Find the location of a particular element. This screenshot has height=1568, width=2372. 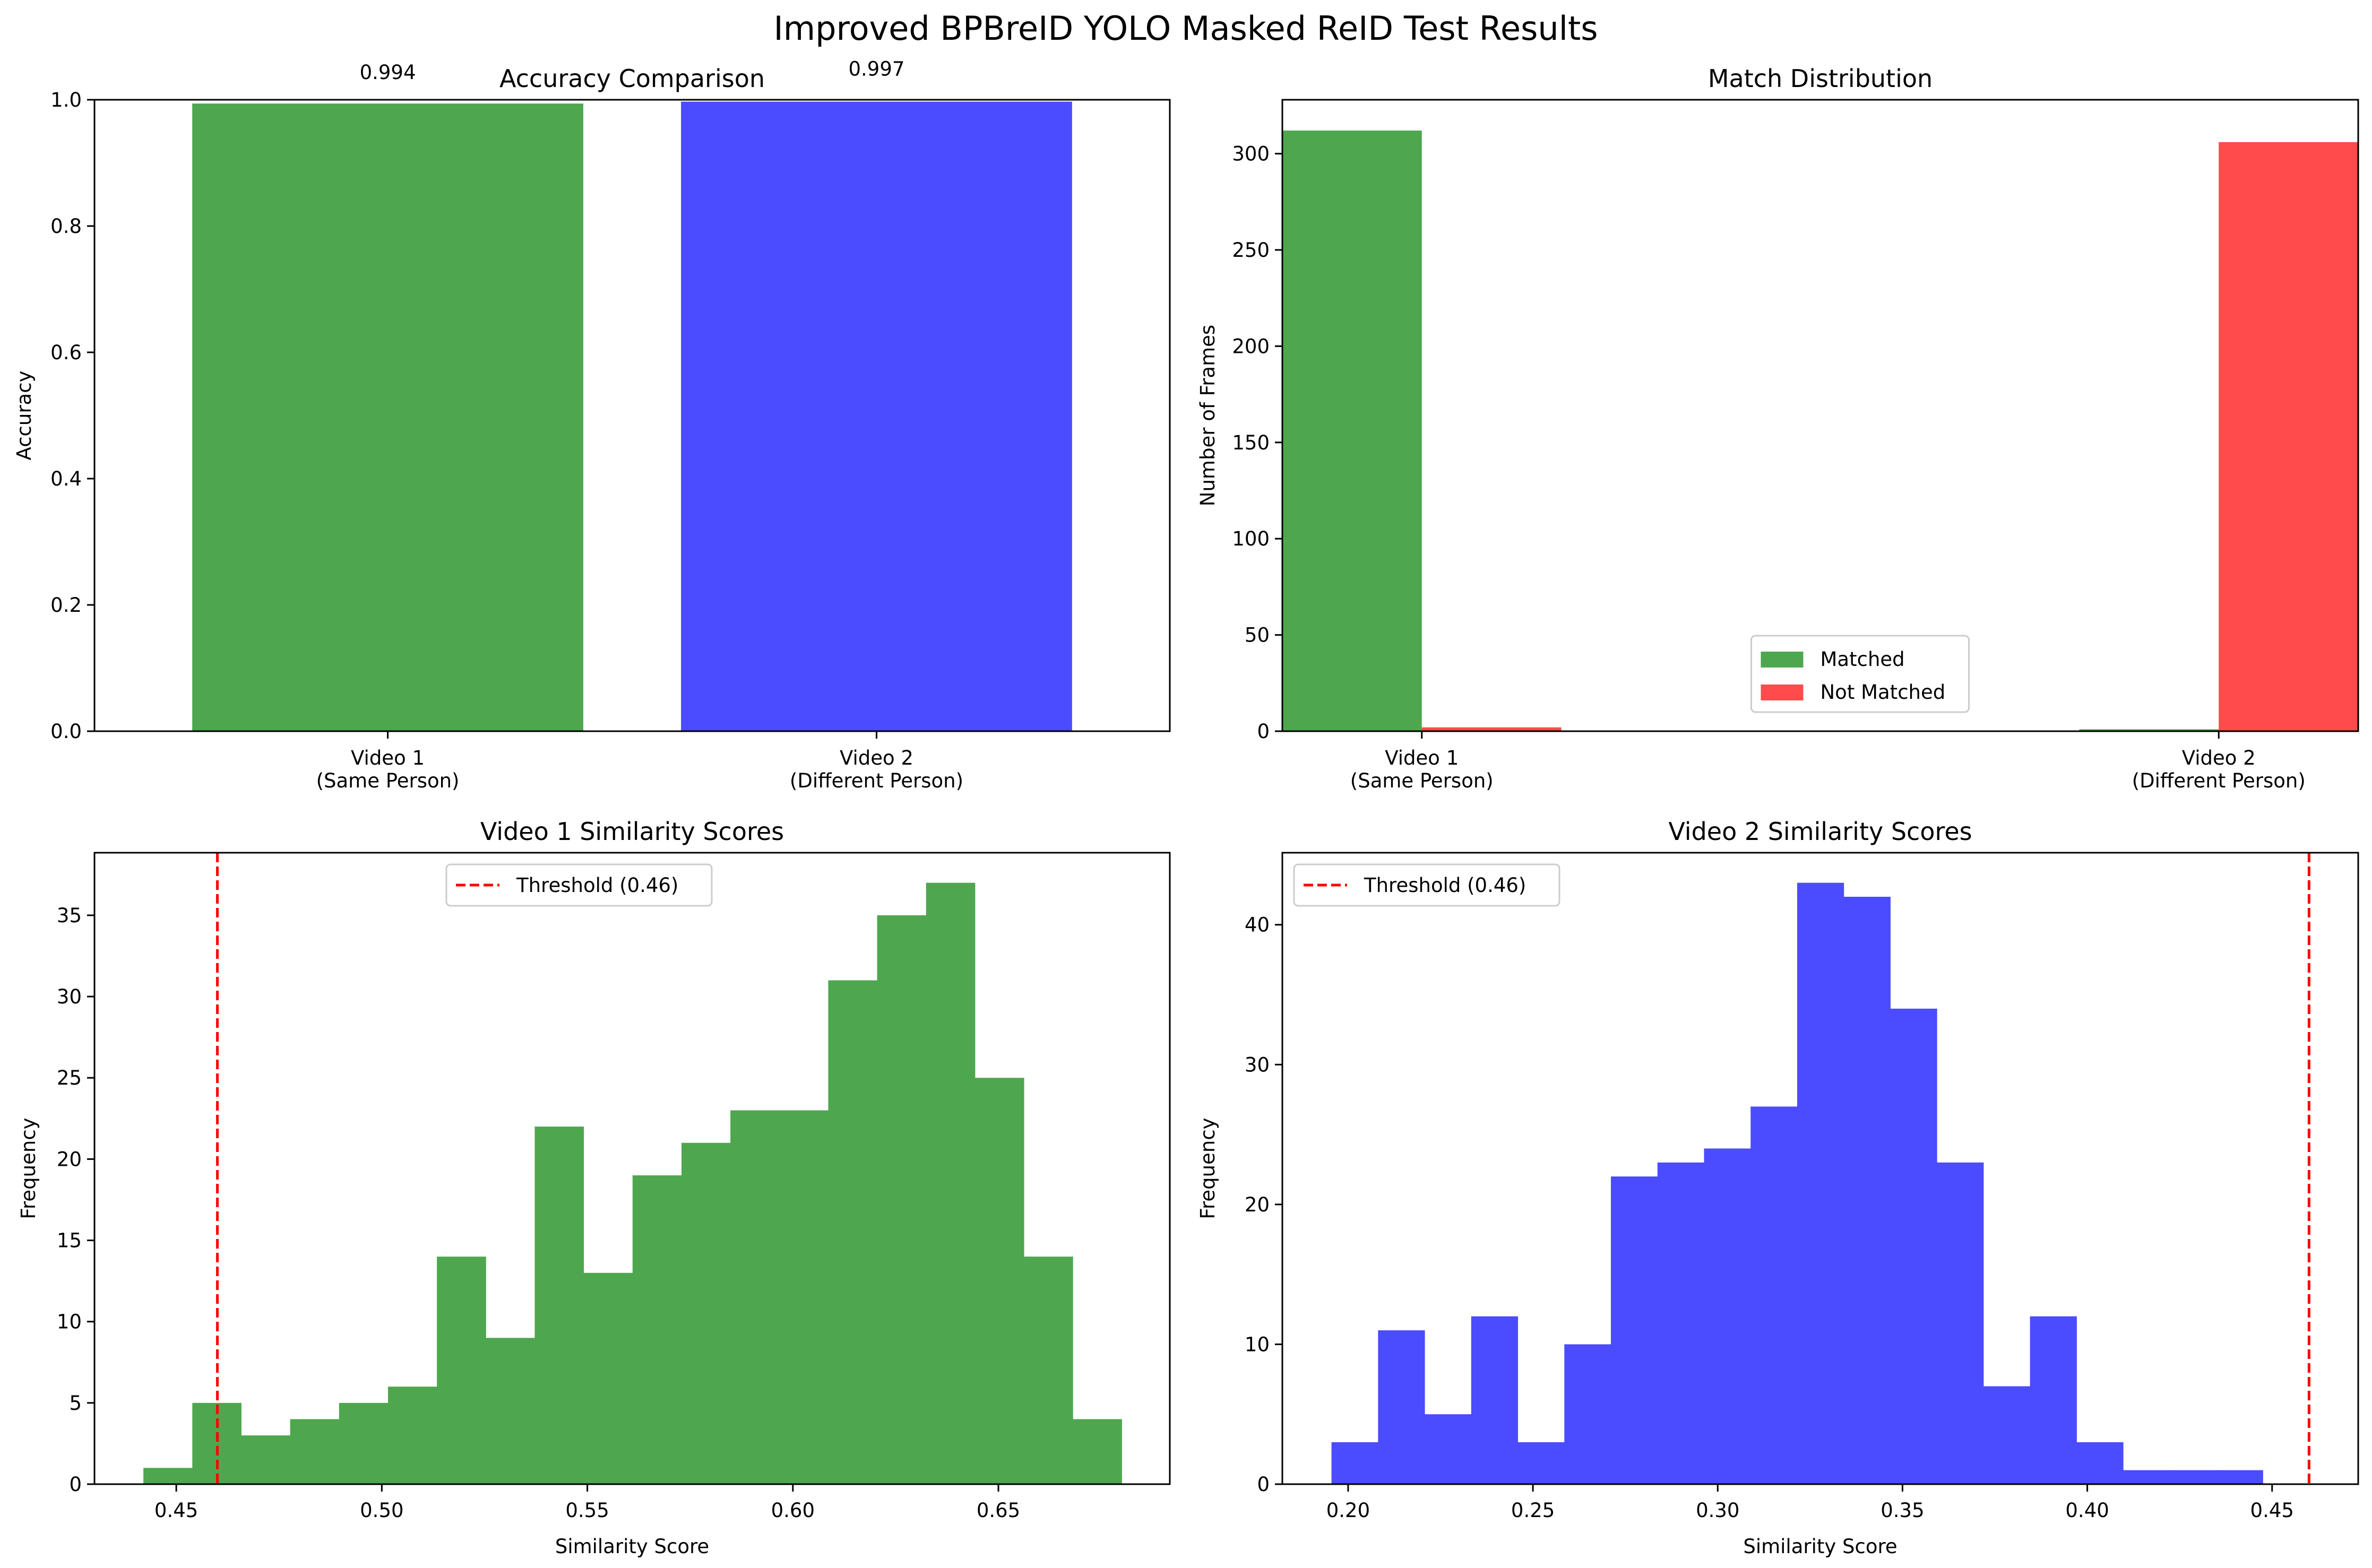

c1-ytick-label: 100 is located at coordinates (1251, 538).